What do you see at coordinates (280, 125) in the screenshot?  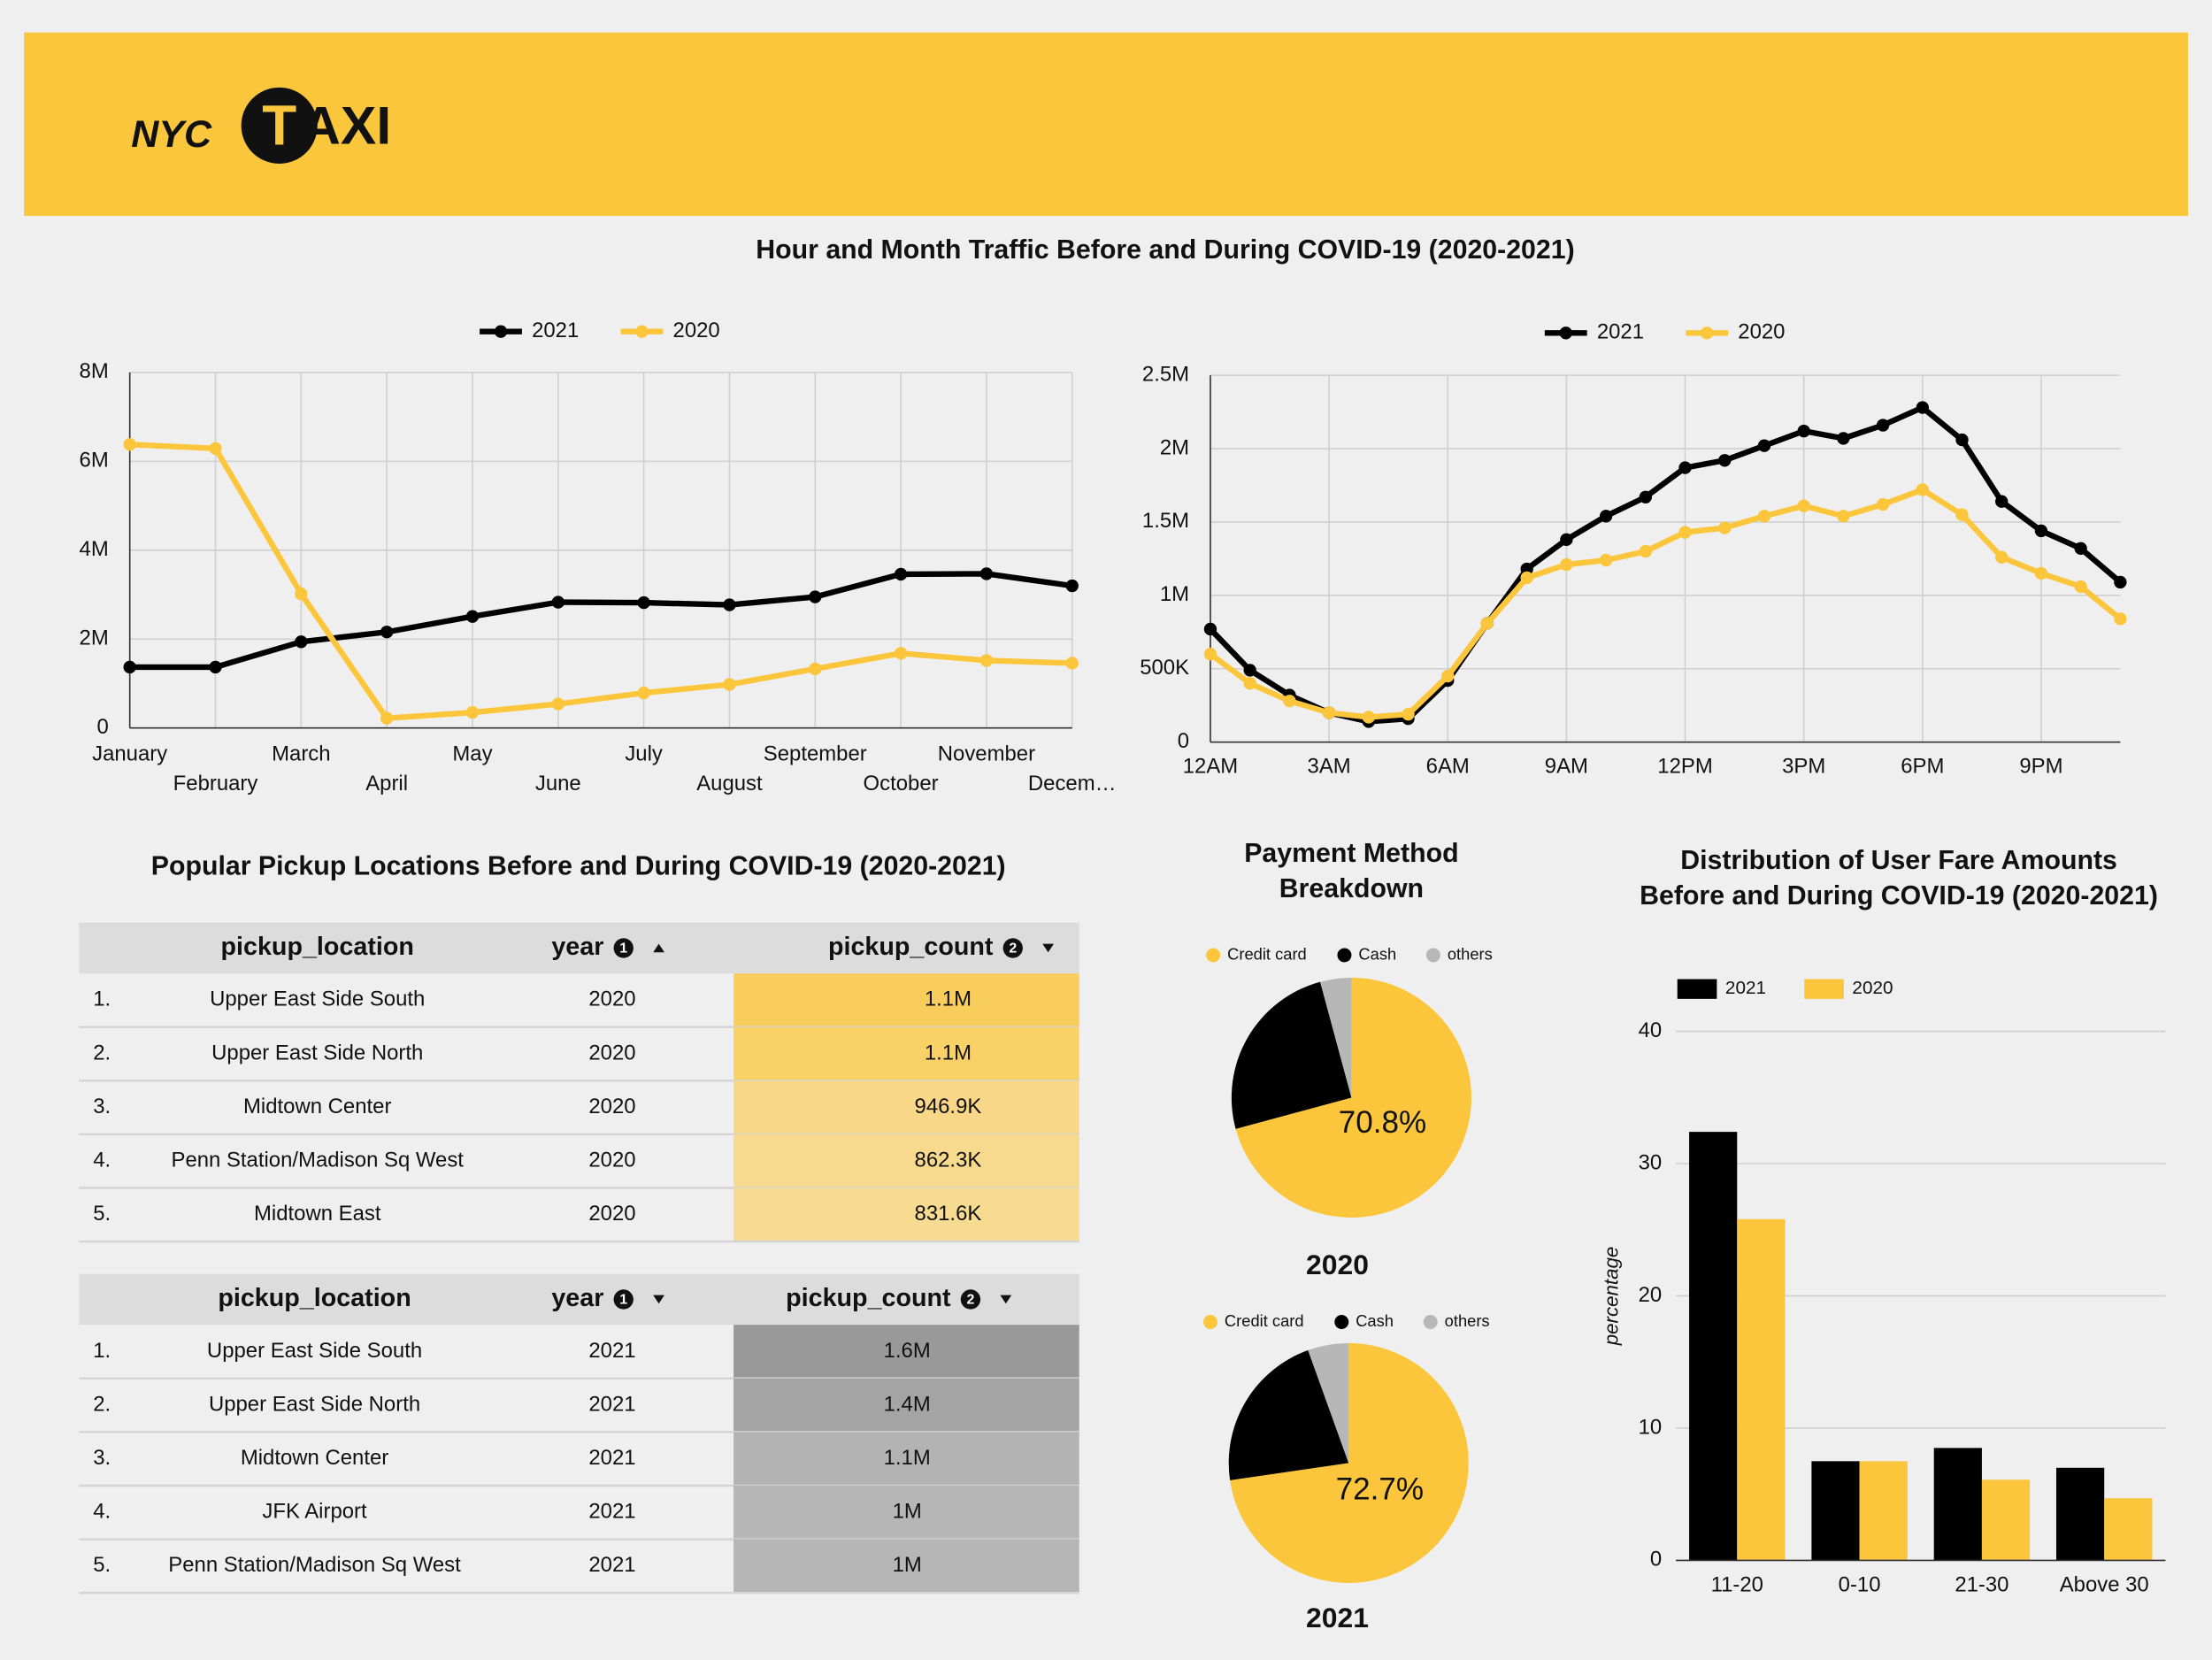 I see `logo-circle` at bounding box center [280, 125].